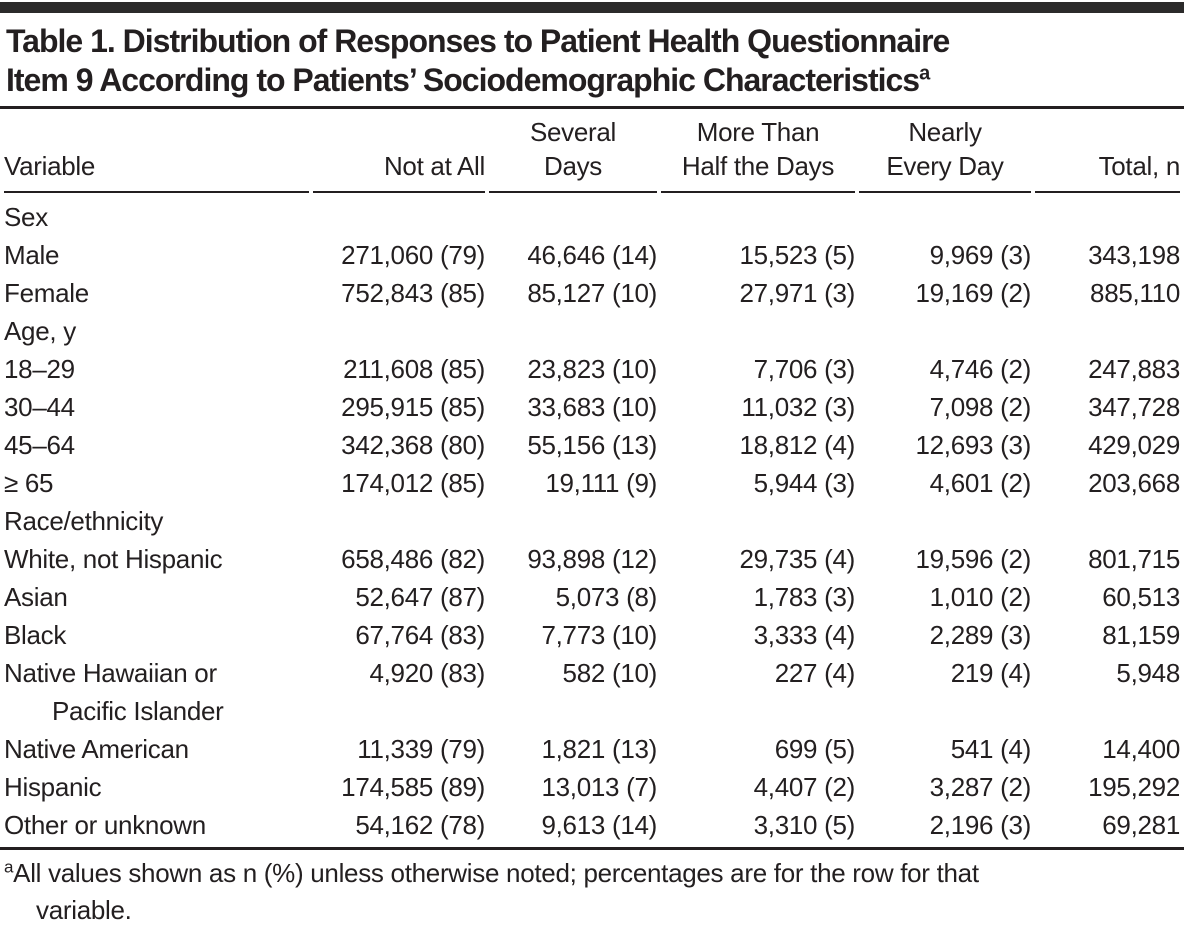 The image size is (1184, 931). I want to click on title-rule, so click(592, 107).